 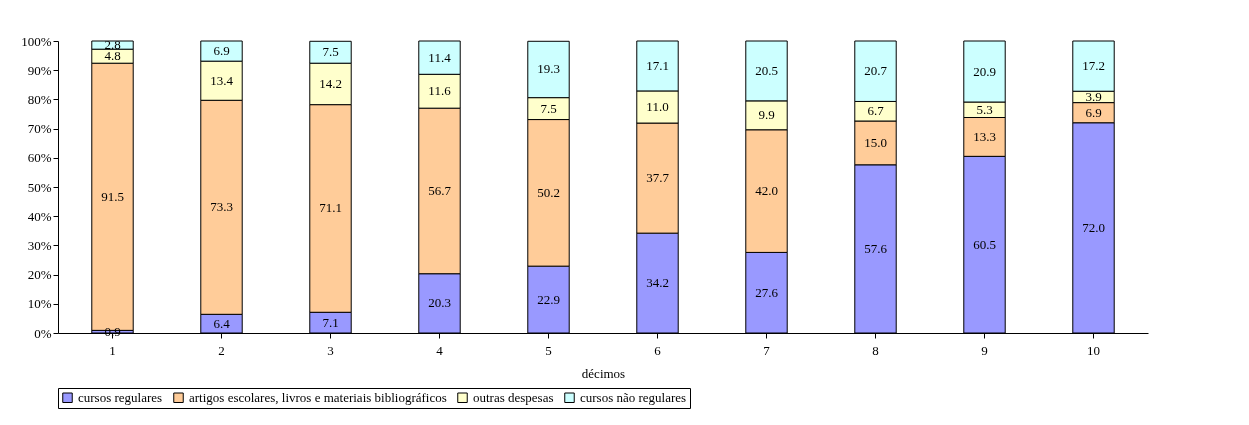 What do you see at coordinates (984, 109) in the screenshot?
I see `data-label: 5.3` at bounding box center [984, 109].